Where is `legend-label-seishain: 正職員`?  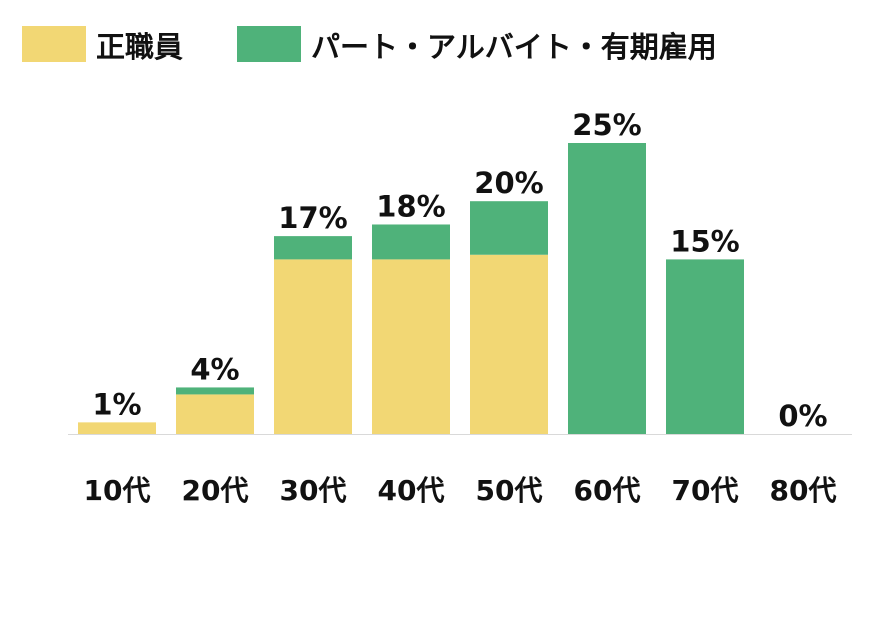 legend-label-seishain: 正職員 is located at coordinates (139, 47).